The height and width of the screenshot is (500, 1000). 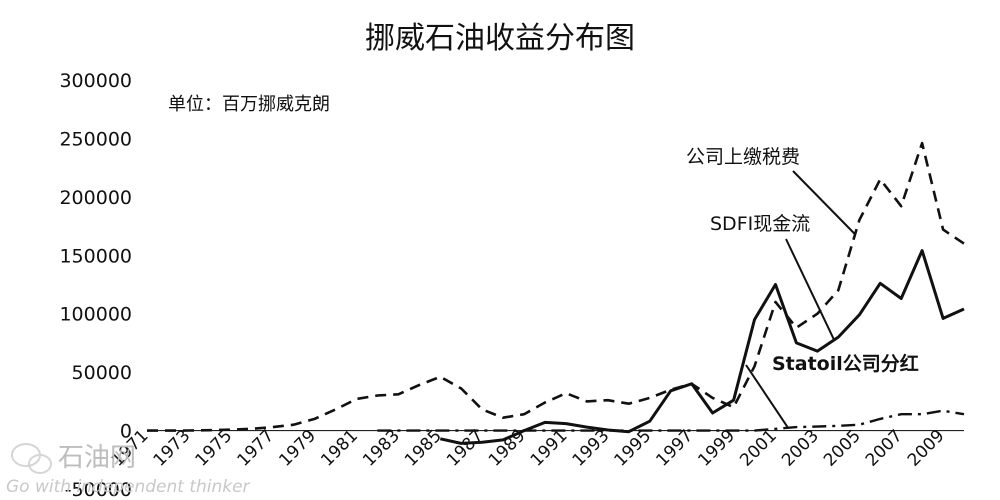 I want to click on y-tick-label: 50000, so click(x=102, y=373).